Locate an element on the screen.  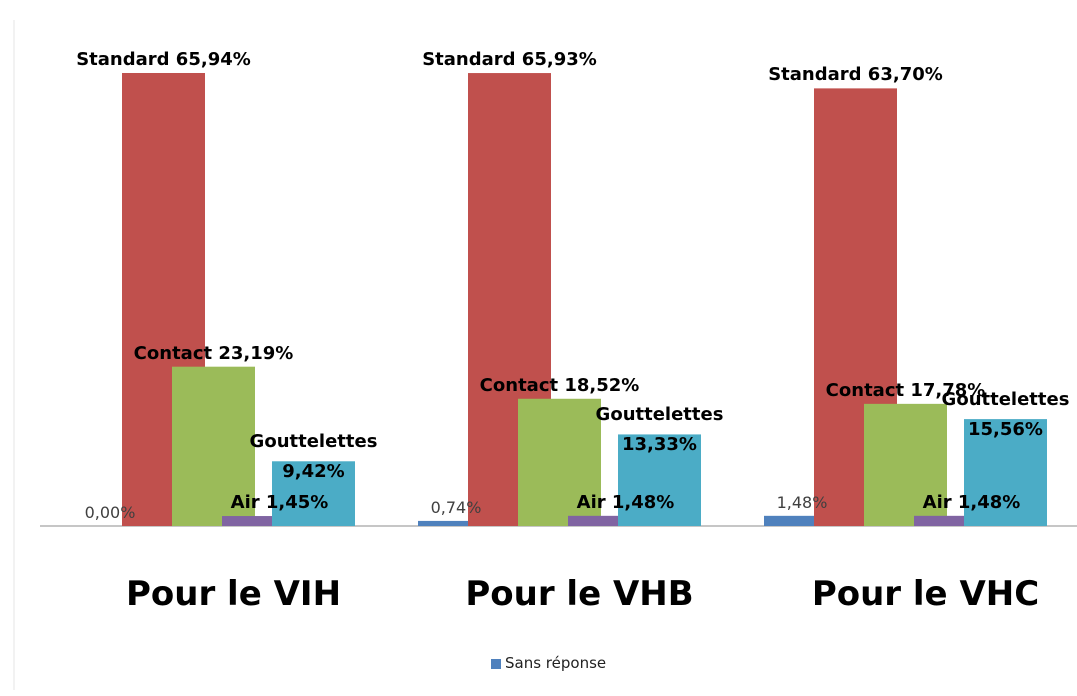
legend-label: Sans réponse is located at coordinates (556, 663).